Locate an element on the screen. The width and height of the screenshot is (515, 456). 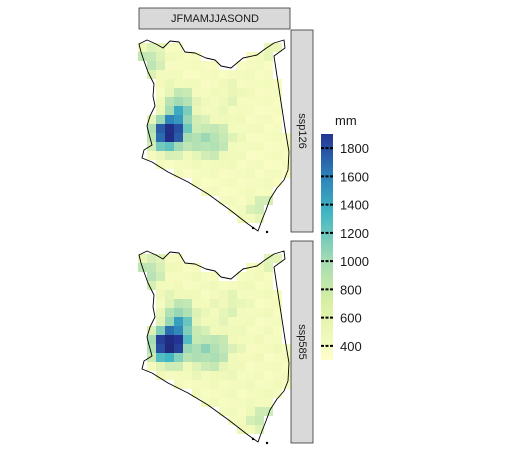
legend-tick-label: 600 is located at coordinates (351, 318).